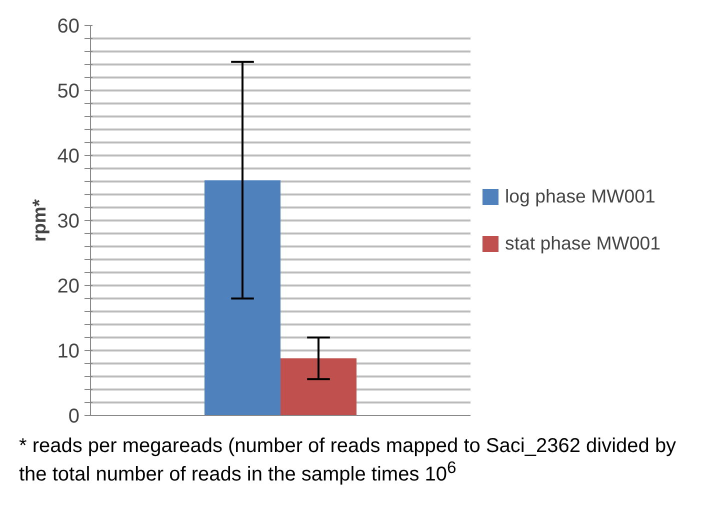 Image resolution: width=710 pixels, height=518 pixels. I want to click on y-axis-title: rpm*, so click(39, 220).